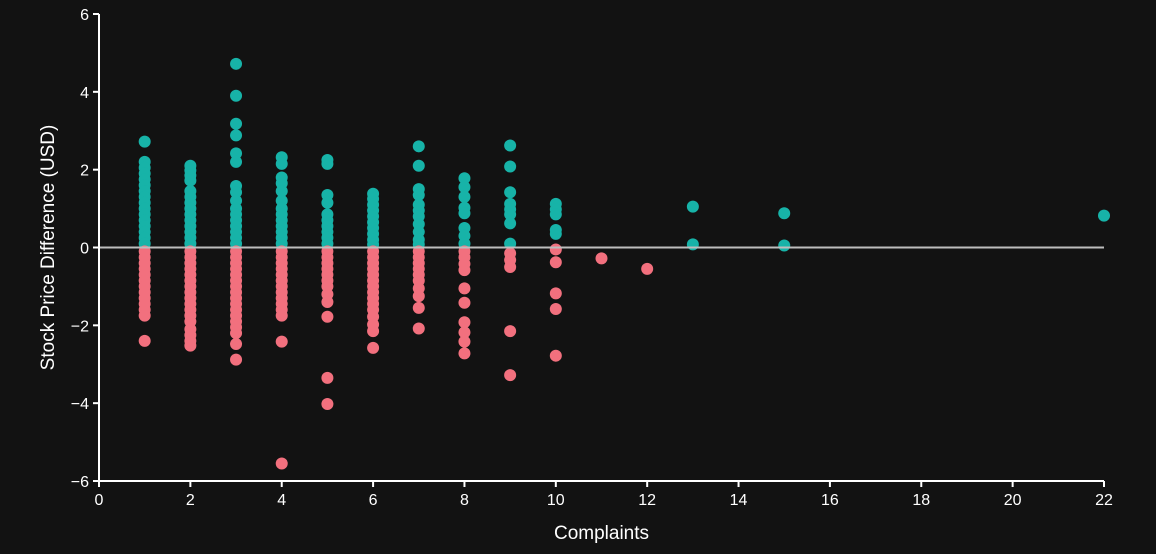  What do you see at coordinates (373, 500) in the screenshot?
I see `x-tick-label: 6` at bounding box center [373, 500].